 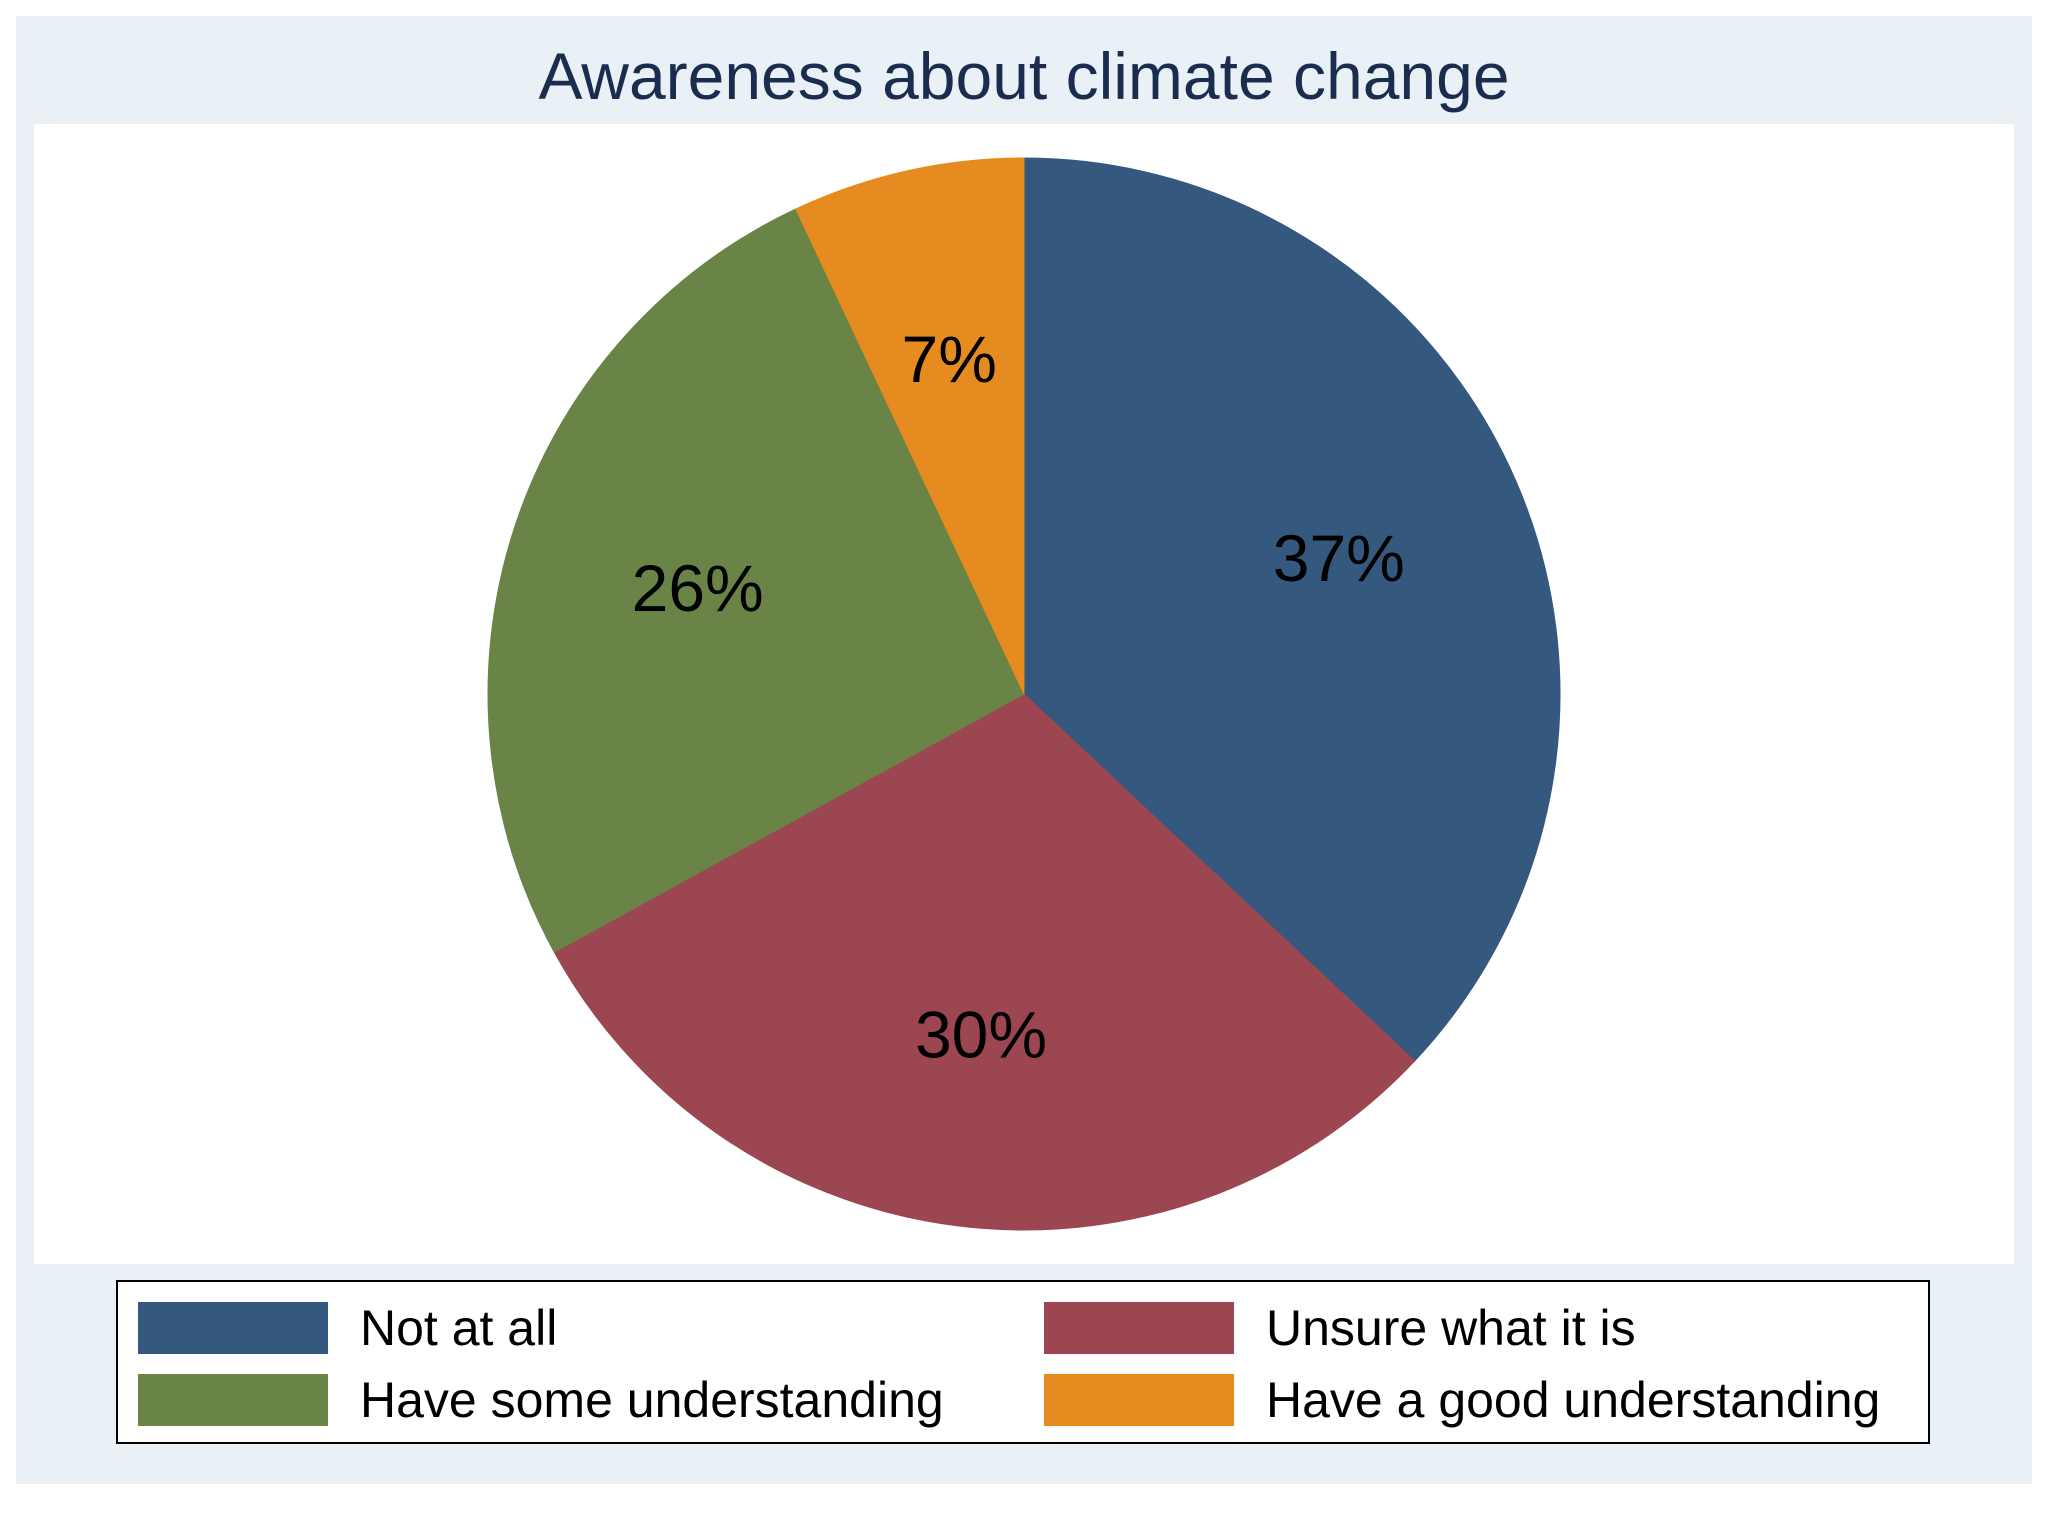 What do you see at coordinates (1451, 1328) in the screenshot?
I see `legend-label: Unsure what it is` at bounding box center [1451, 1328].